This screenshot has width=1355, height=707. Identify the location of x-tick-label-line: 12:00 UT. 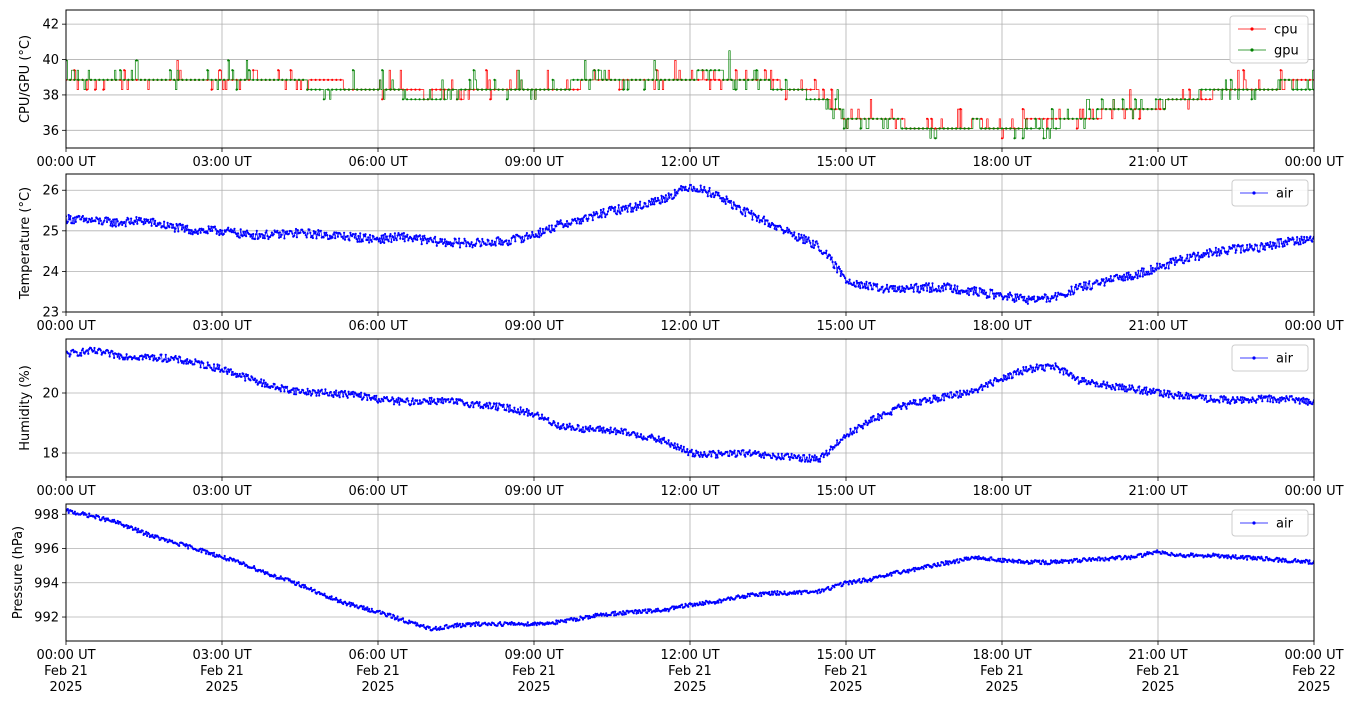
(689, 326).